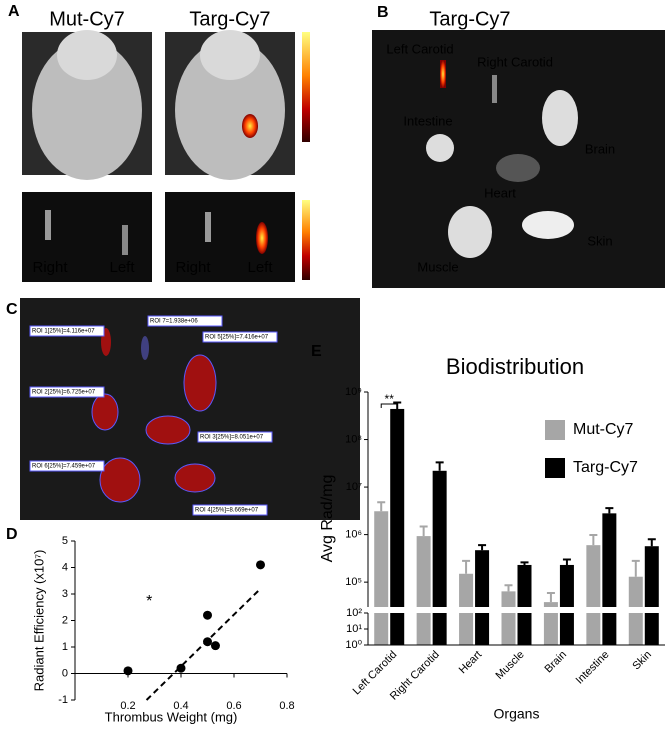 The width and height of the screenshot is (669, 729). I want to click on y-tick-label: 10⁹, so click(353, 392).